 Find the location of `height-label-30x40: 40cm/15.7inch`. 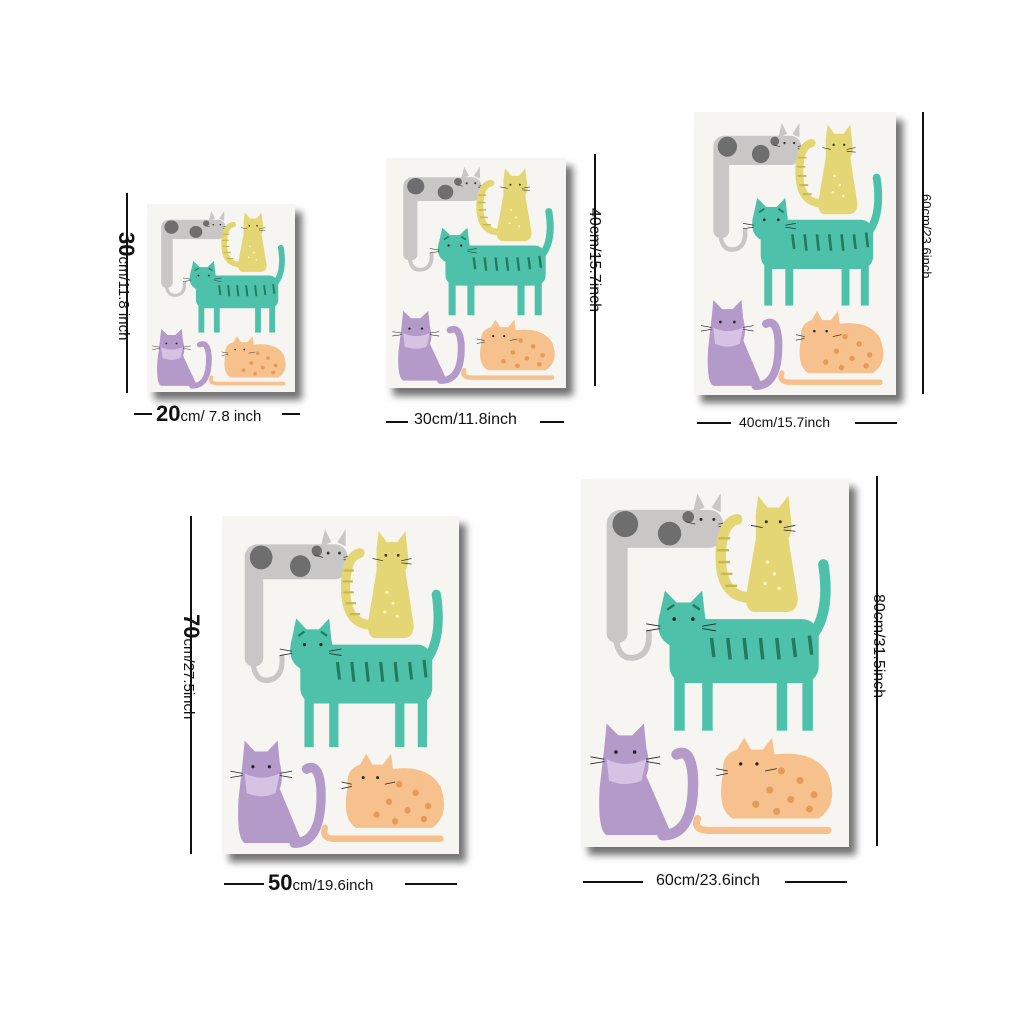

height-label-30x40: 40cm/15.7inch is located at coordinates (594, 260).